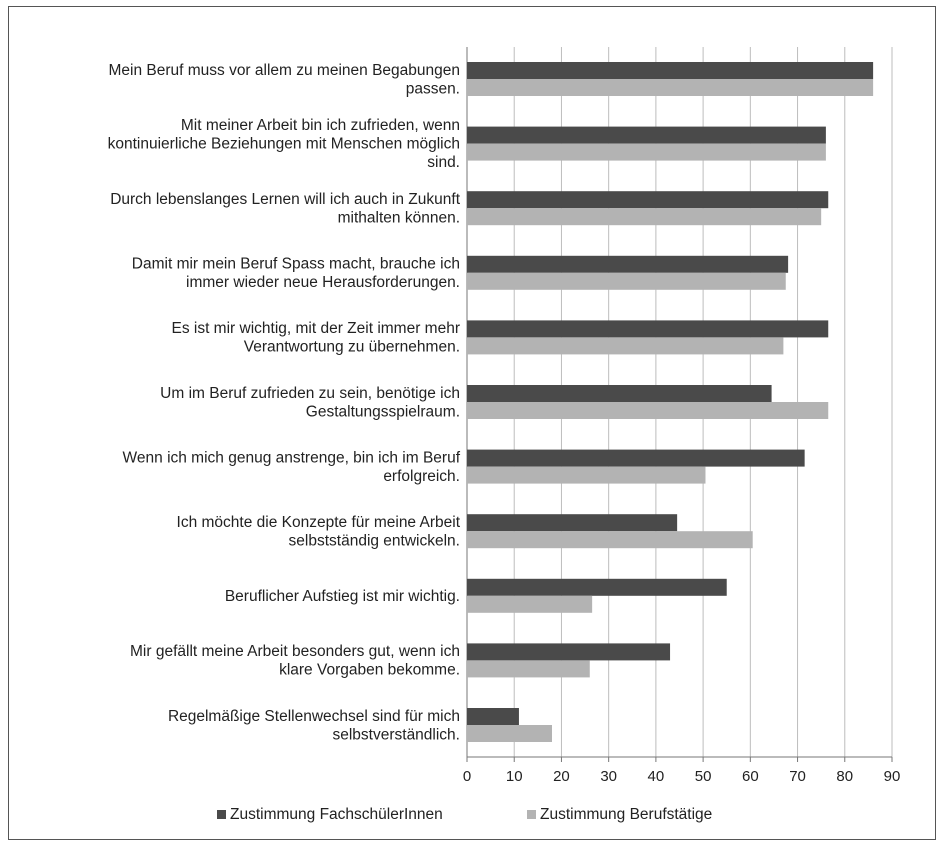  Describe the element at coordinates (467, 776) in the screenshot. I see `x-tick-label: 0` at that location.